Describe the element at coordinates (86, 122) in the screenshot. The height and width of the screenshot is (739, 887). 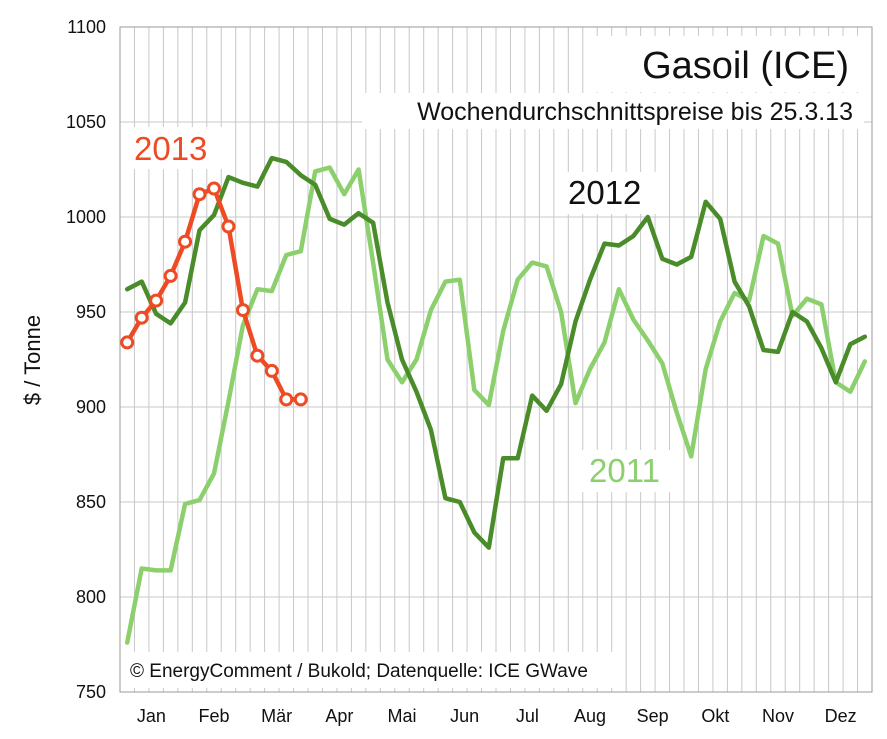
I see `y-tick-label: 1050` at that location.